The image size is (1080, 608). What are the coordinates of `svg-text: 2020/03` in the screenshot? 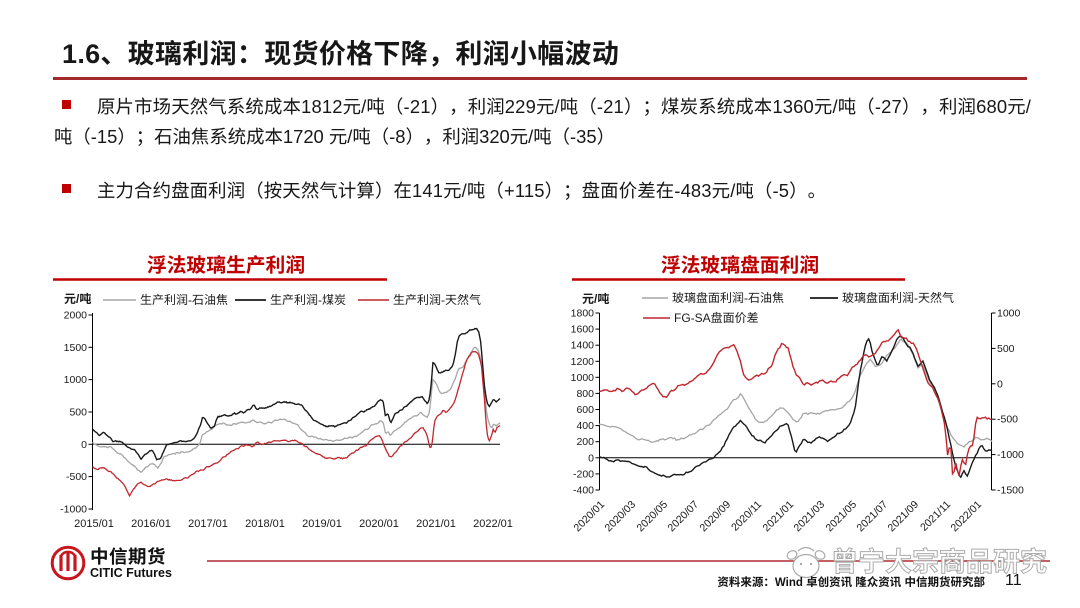 It's located at (621, 517).